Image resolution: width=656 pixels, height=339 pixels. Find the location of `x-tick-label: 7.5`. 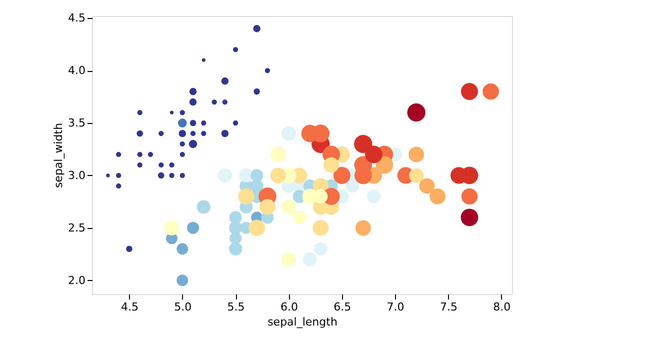

x-tick-label: 7.5 is located at coordinates (449, 307).